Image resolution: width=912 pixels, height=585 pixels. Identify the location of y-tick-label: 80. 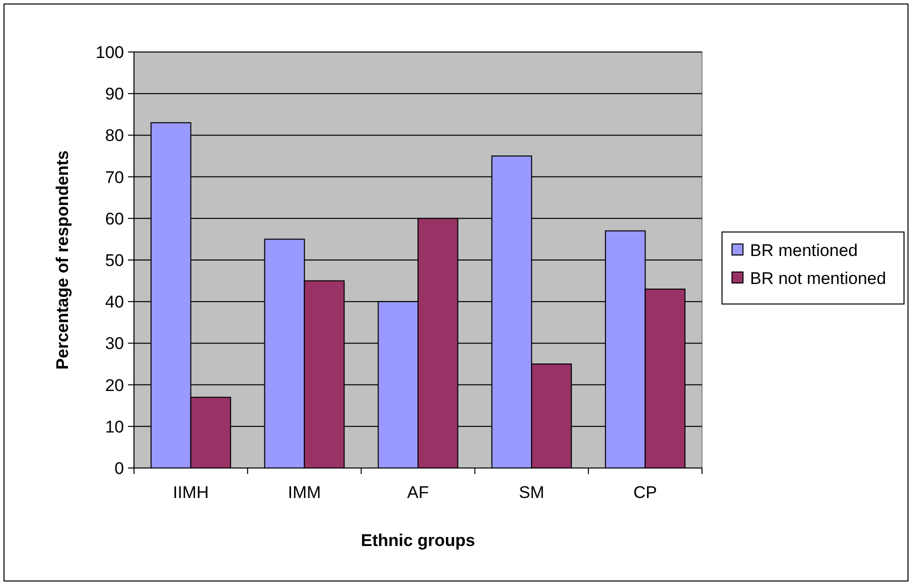
(114, 136).